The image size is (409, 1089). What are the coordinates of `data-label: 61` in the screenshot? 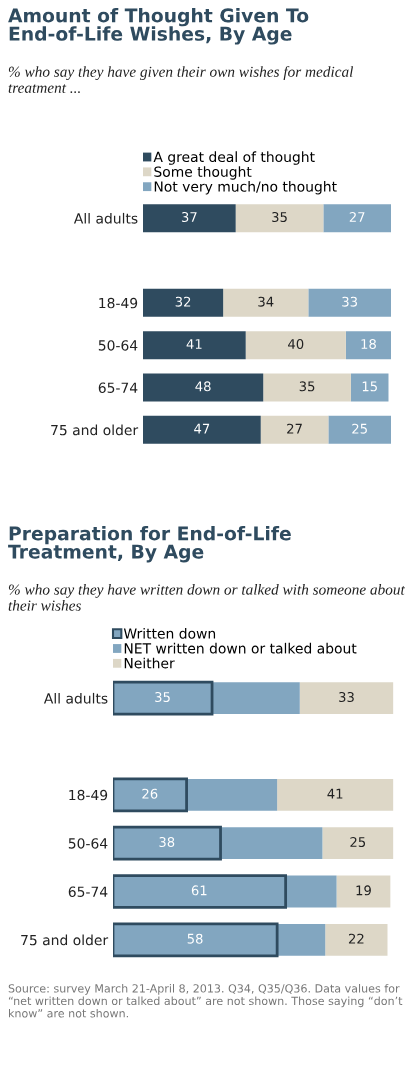 It's located at (199, 890).